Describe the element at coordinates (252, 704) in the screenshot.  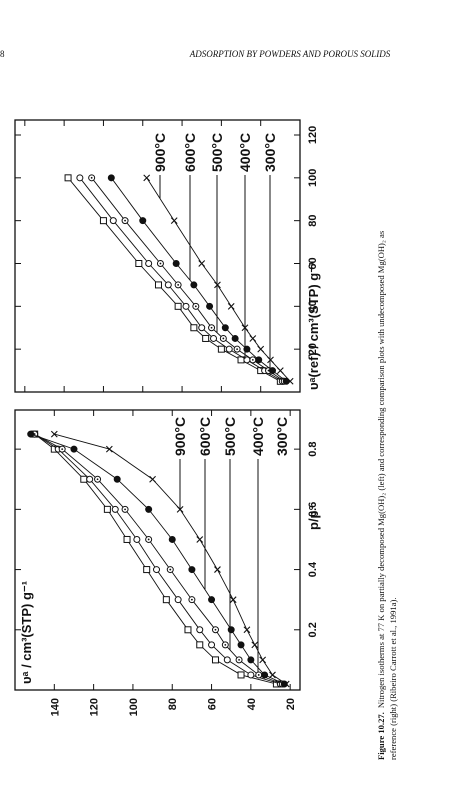
I see `y-tick-label: 40` at that location.